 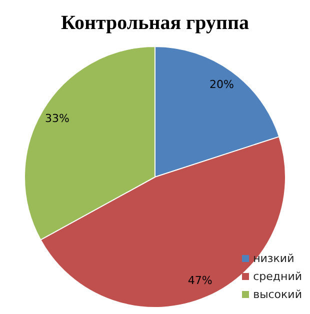 I want to click on data-label: 33%, so click(x=57, y=119).